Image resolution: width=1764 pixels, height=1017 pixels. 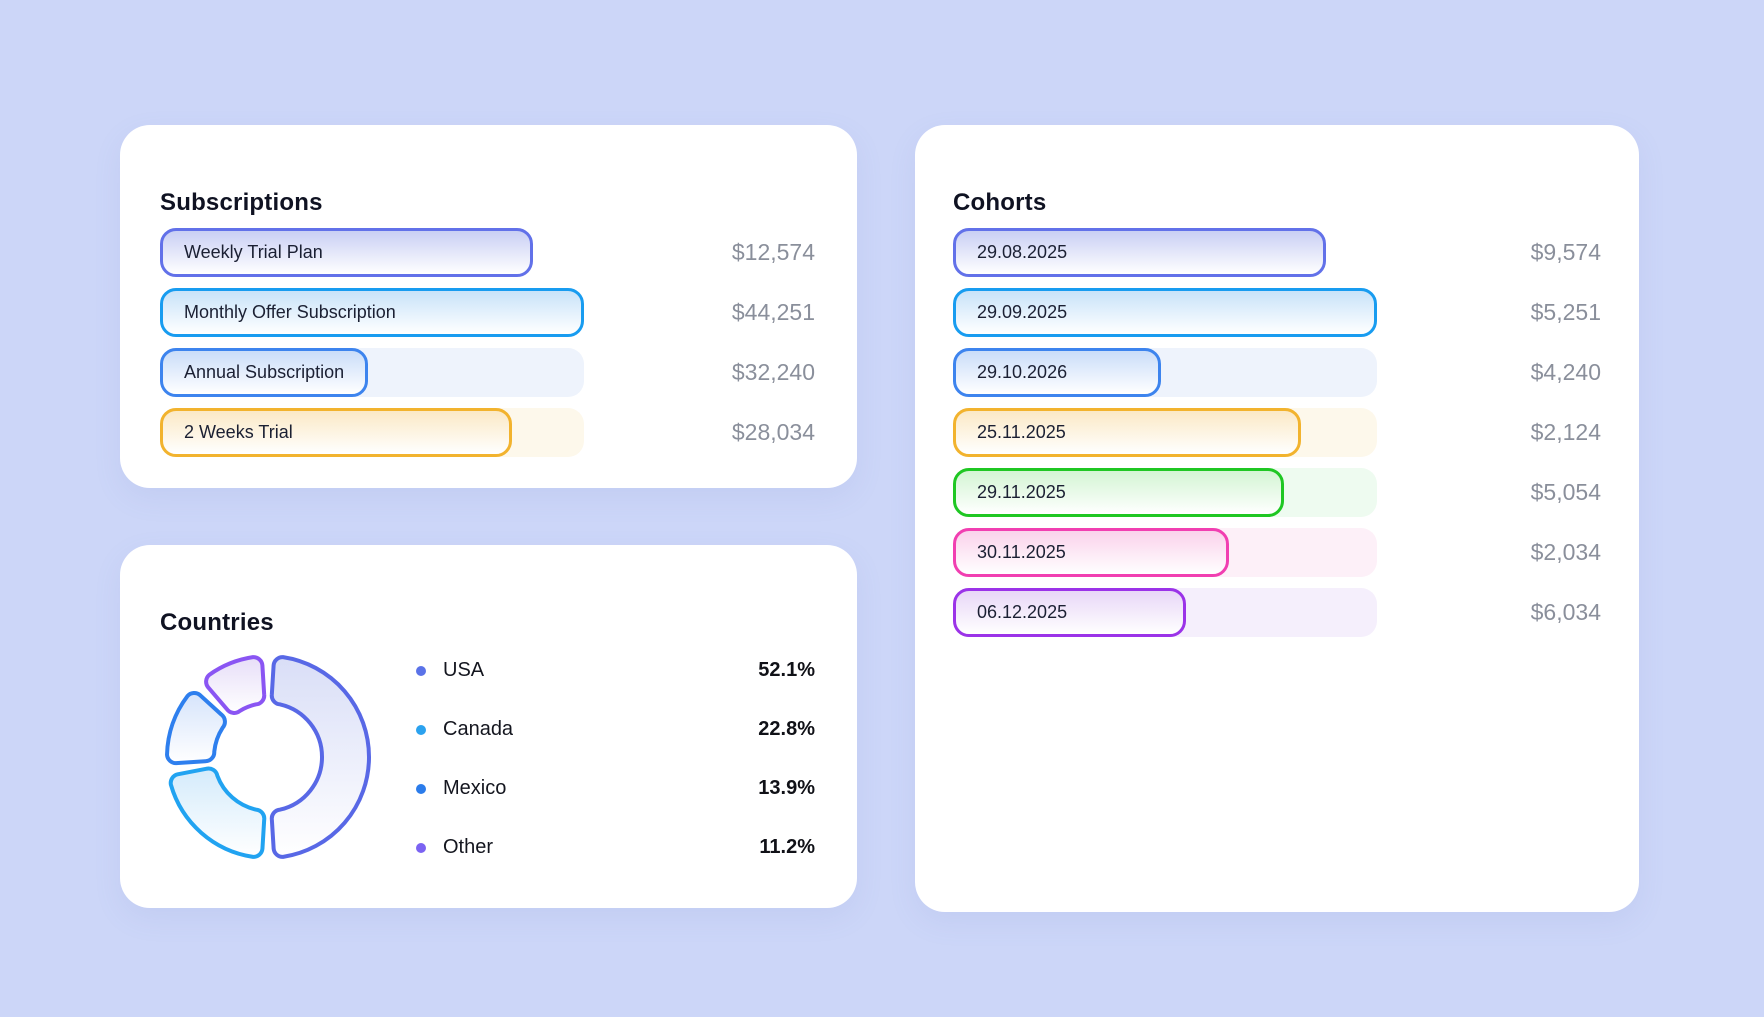 I want to click on cohort-row: 29.09.2025 $5,251, so click(x=1277, y=312).